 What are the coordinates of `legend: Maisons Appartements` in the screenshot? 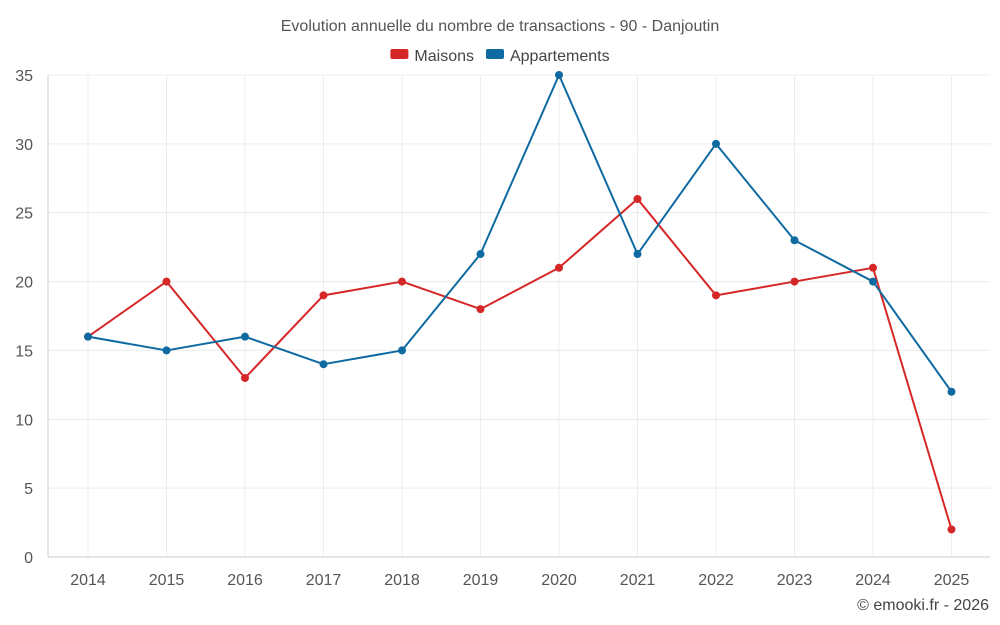 It's located at (500, 56).